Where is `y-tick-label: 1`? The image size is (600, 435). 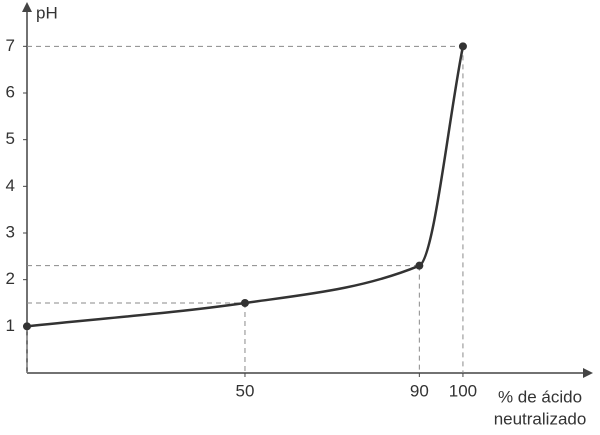 y-tick-label: 1 is located at coordinates (10, 325).